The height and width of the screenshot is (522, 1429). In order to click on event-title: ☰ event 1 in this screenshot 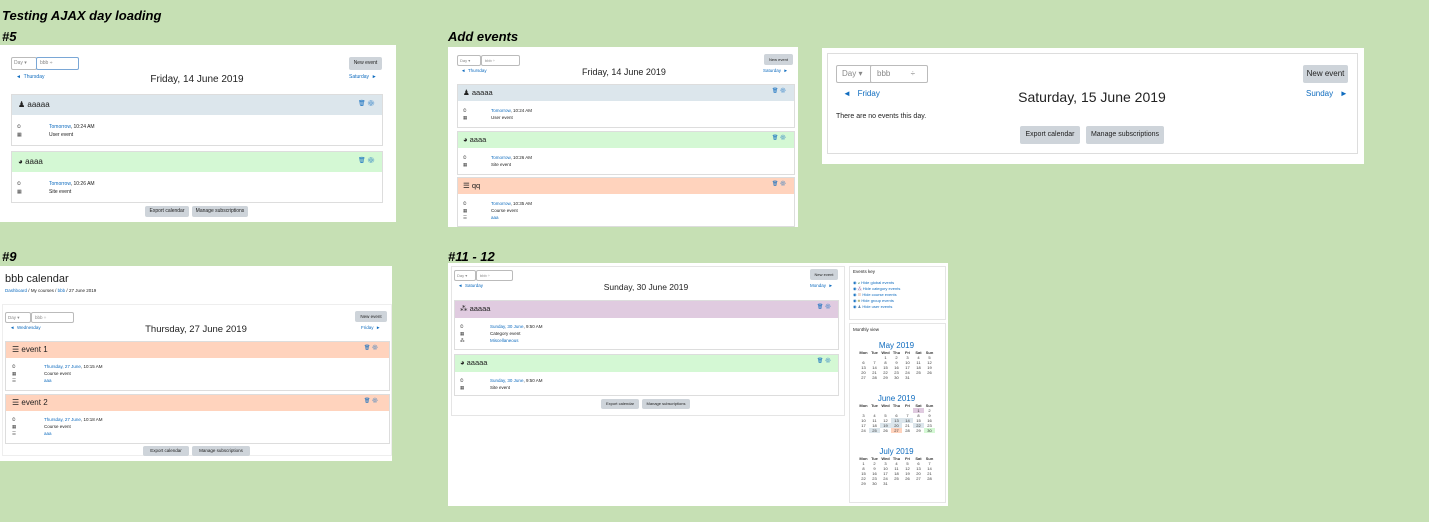, I will do `click(30, 349)`.